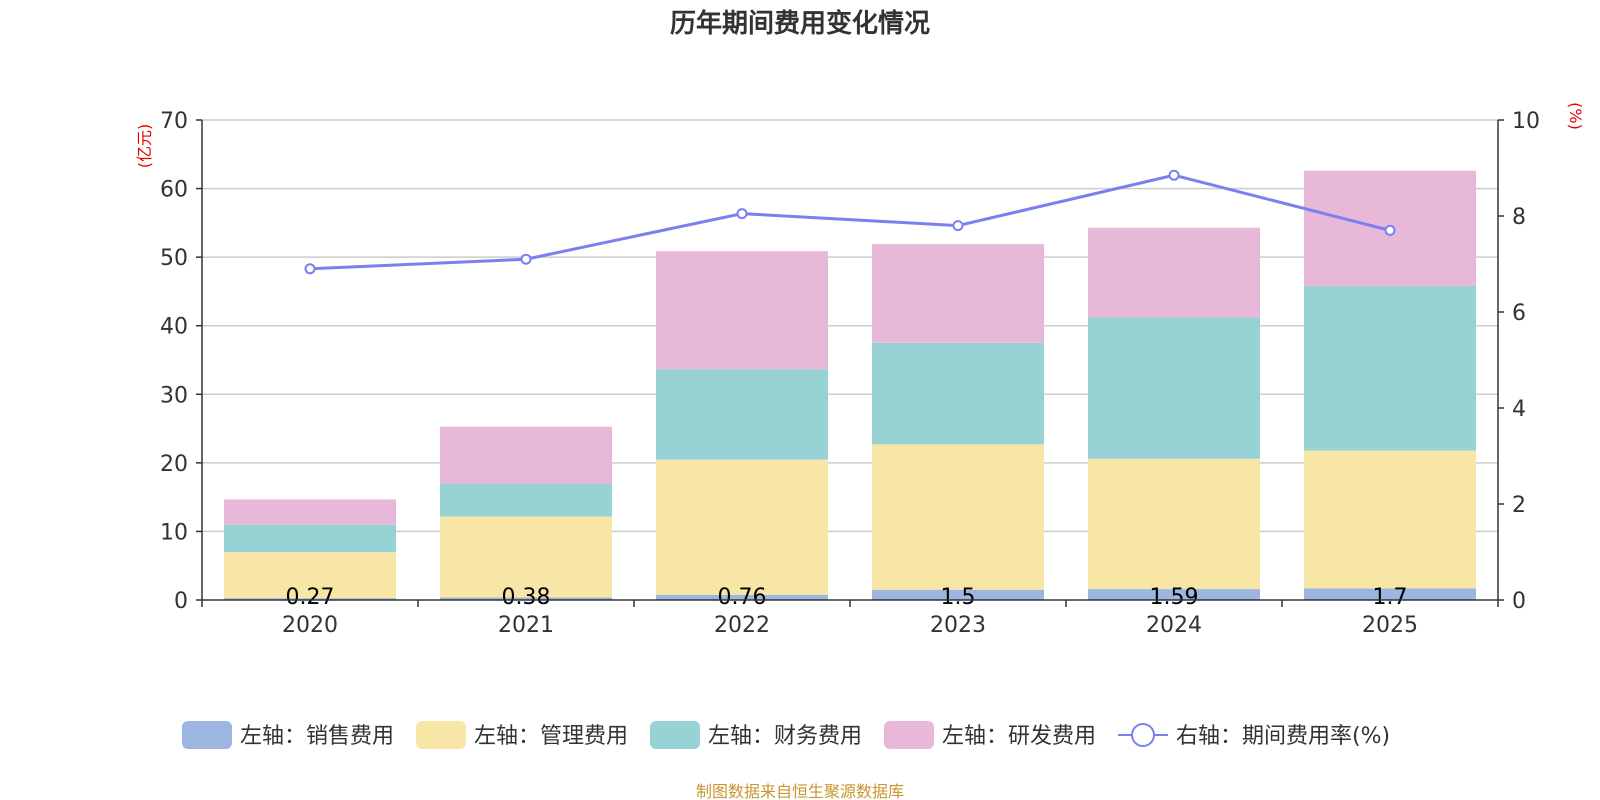  Describe the element at coordinates (742, 414) in the screenshot. I see `bar-segment-3-2022` at that location.